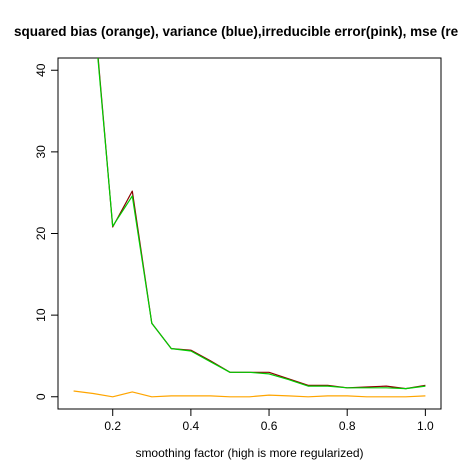 The image size is (474, 474). What do you see at coordinates (191, 426) in the screenshot?
I see `x-tick-label: 0.4` at bounding box center [191, 426].